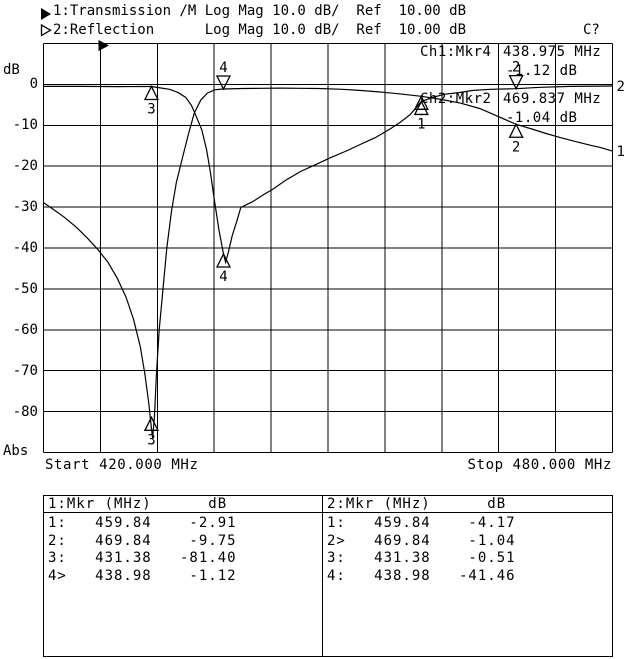 This screenshot has width=640, height=659. I want to click on y-axis-tick-label: -40, so click(25, 248).